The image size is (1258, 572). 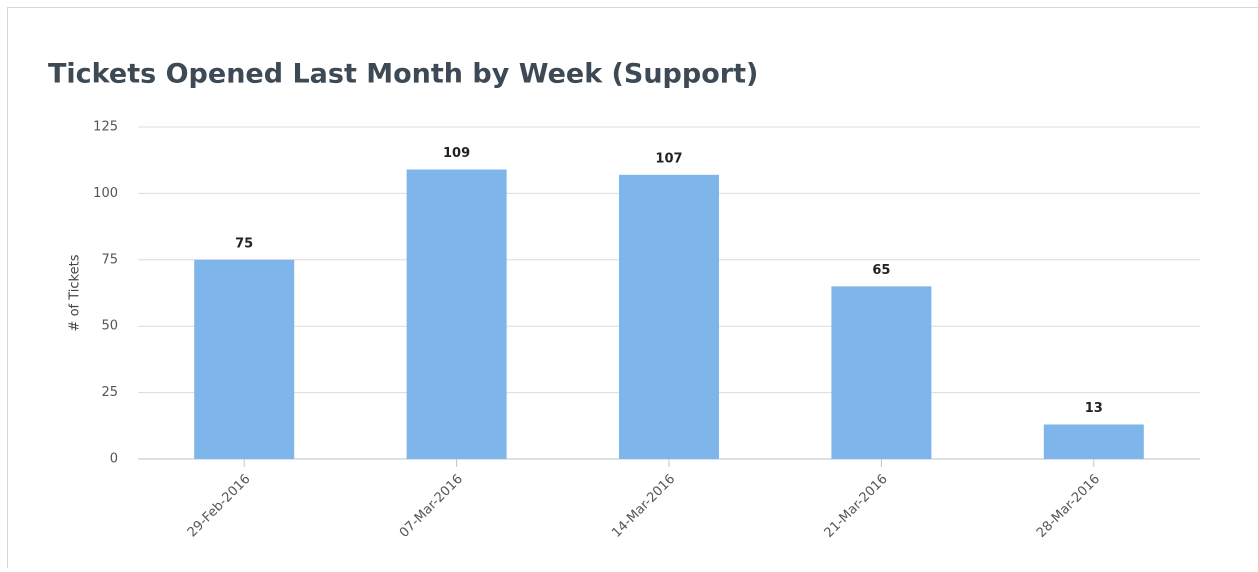 I want to click on data-label: 13, so click(x=1094, y=408).